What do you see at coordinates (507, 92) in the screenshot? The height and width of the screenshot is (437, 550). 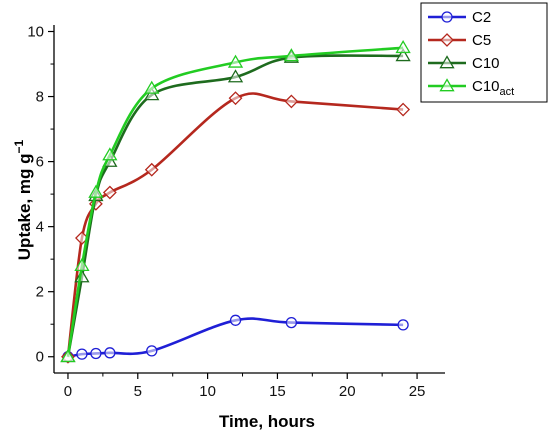 I see `legend-label-sub: act` at bounding box center [507, 92].